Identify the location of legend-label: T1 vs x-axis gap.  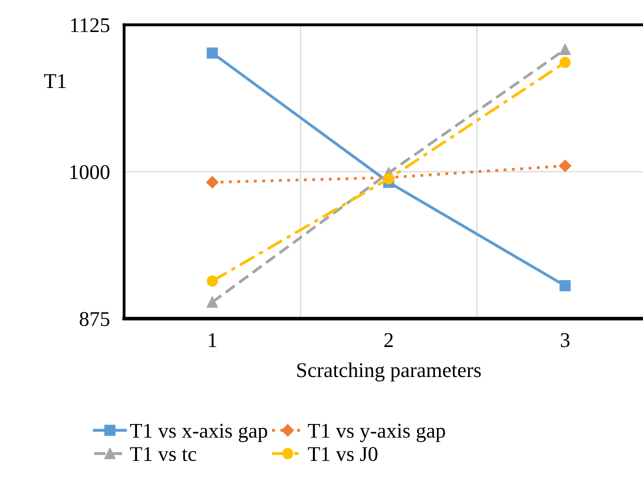
(199, 433).